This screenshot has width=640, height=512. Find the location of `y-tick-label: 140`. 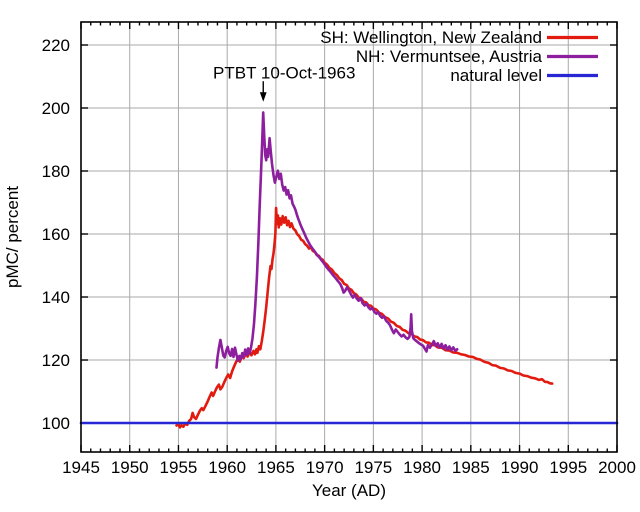

y-tick-label: 140 is located at coordinates (56, 297).